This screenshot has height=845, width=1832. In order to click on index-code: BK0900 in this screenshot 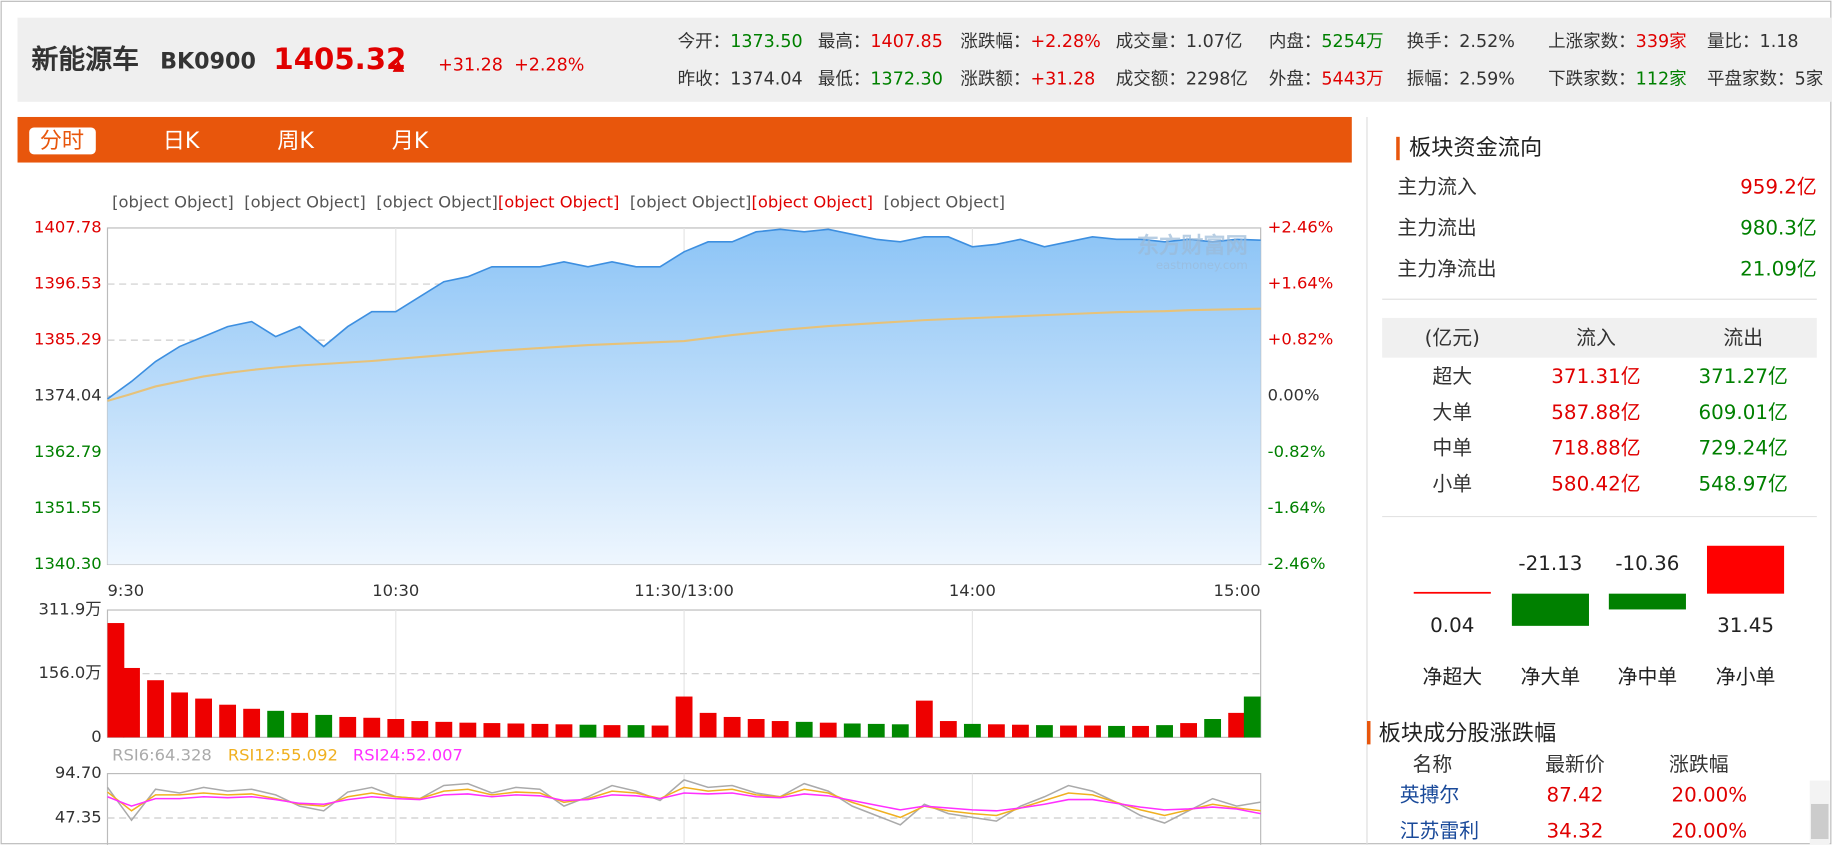, I will do `click(208, 62)`.